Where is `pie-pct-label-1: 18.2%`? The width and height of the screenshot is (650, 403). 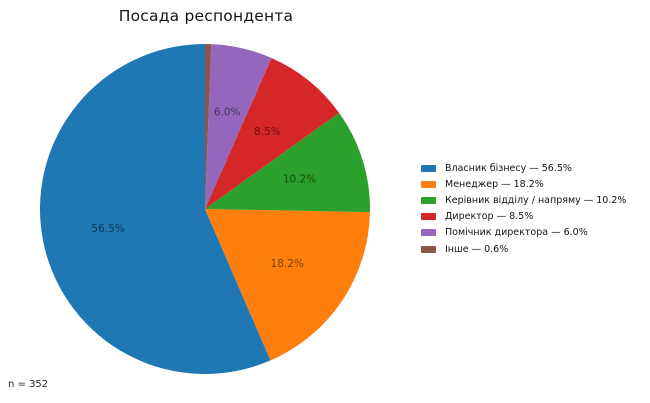 pie-pct-label-1: 18.2% is located at coordinates (287, 264).